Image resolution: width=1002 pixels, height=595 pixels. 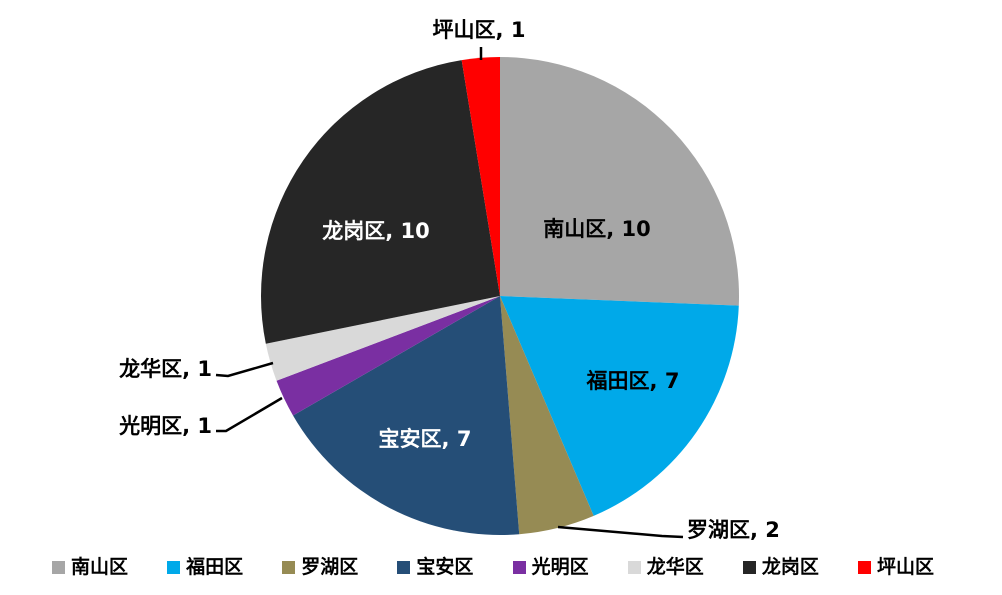 I want to click on legend-item-1: 福田区, so click(x=205, y=567).